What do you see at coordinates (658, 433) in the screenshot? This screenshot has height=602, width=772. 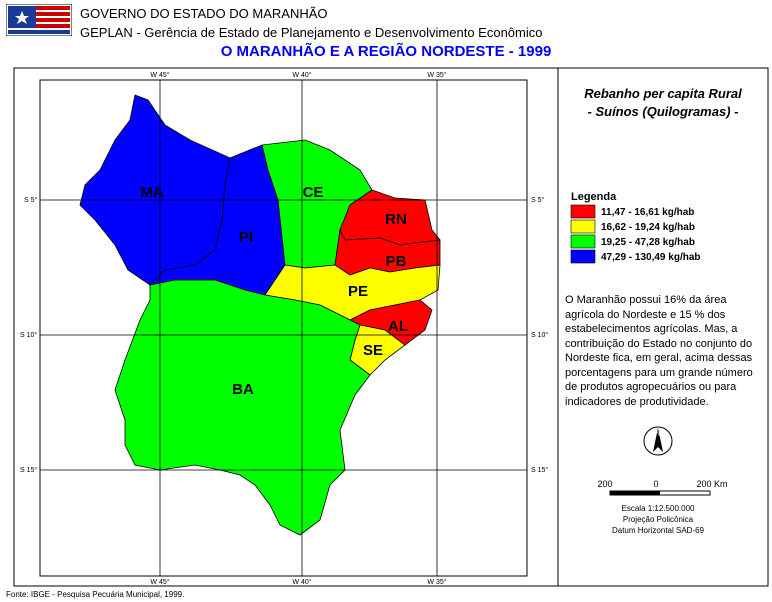 I see `north-label: N` at bounding box center [658, 433].